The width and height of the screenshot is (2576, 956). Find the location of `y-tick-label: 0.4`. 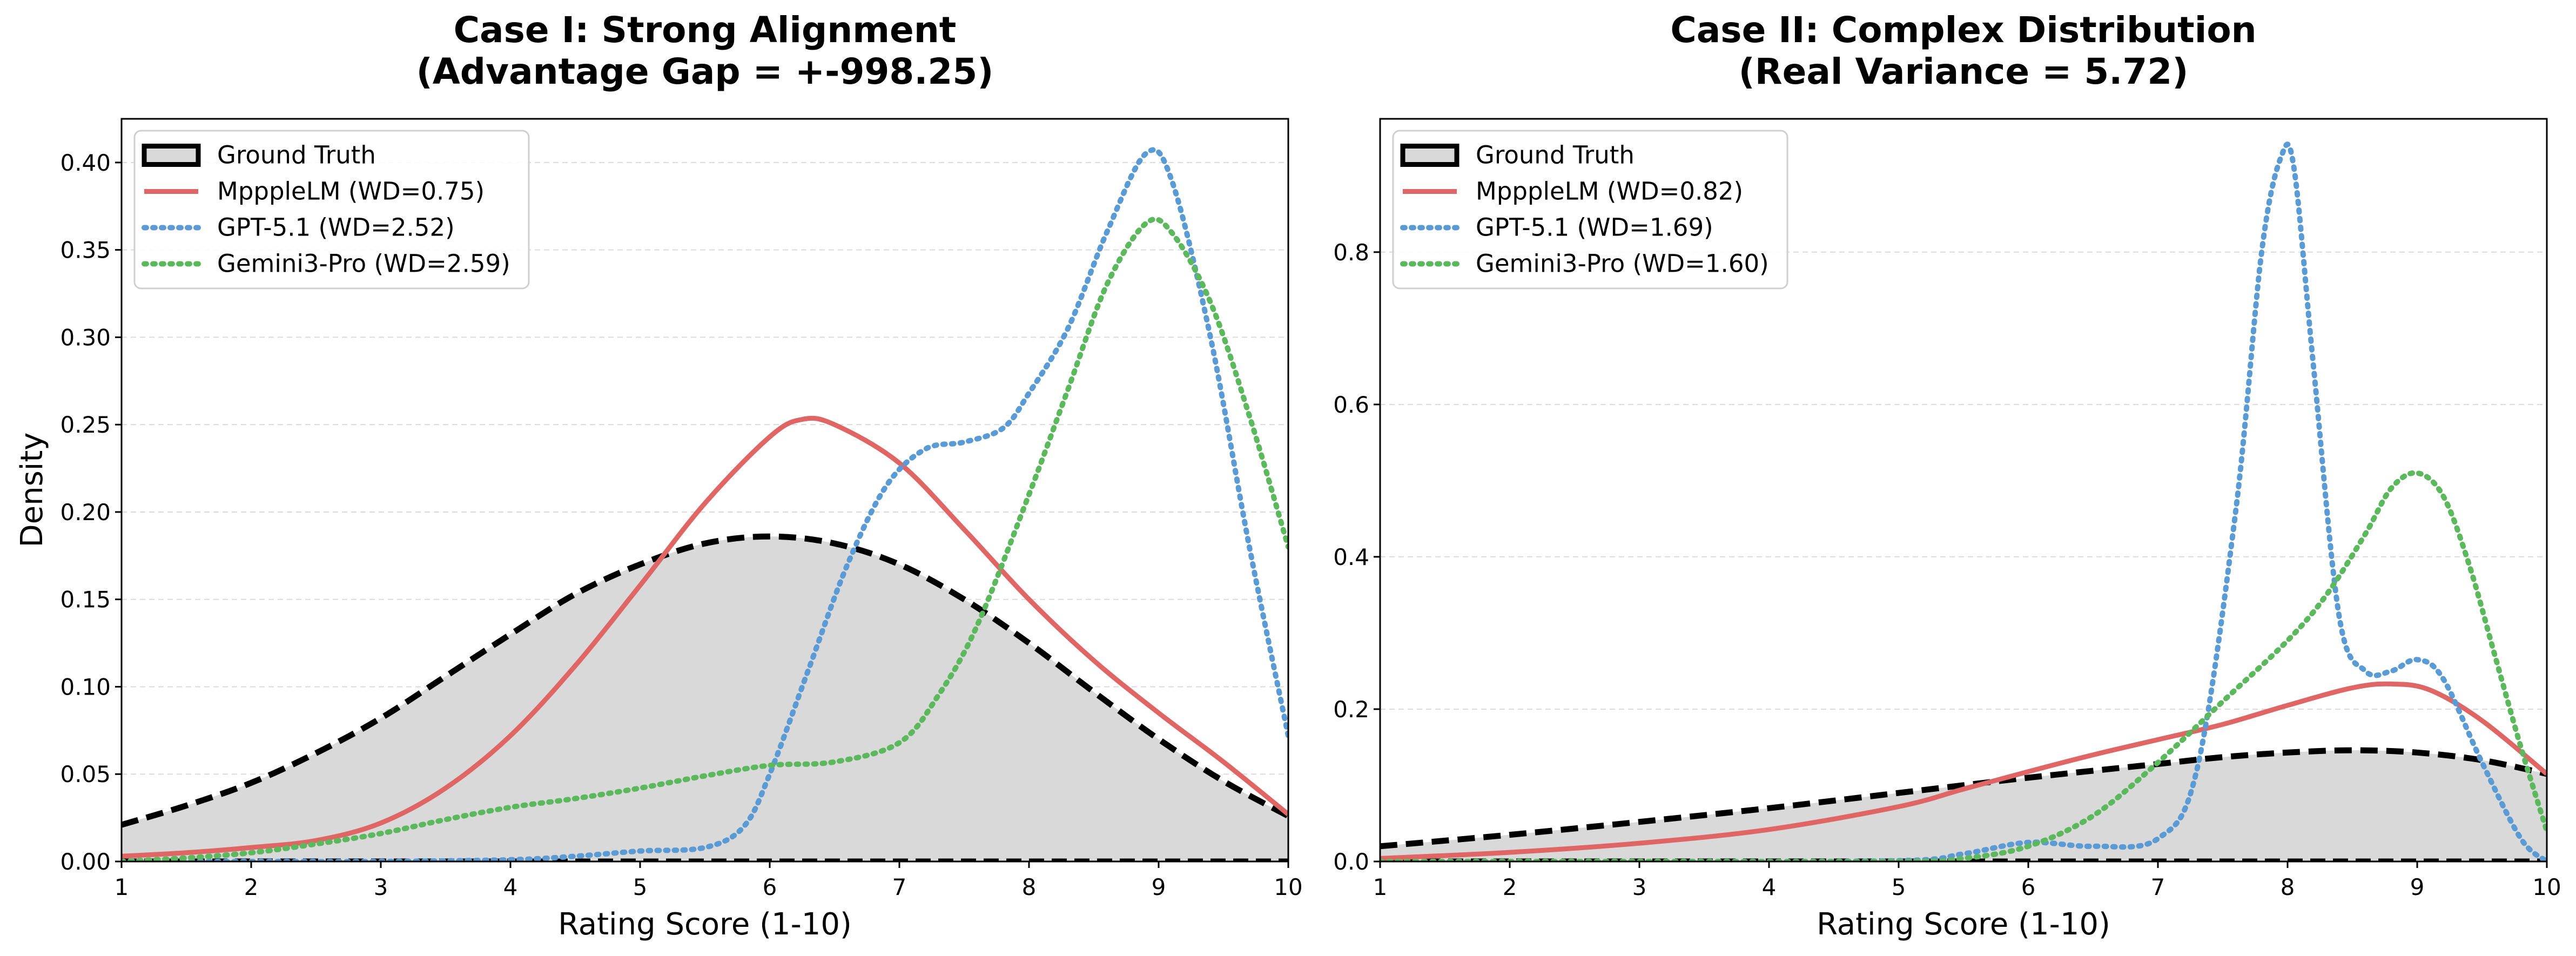

y-tick-label: 0.4 is located at coordinates (1351, 557).